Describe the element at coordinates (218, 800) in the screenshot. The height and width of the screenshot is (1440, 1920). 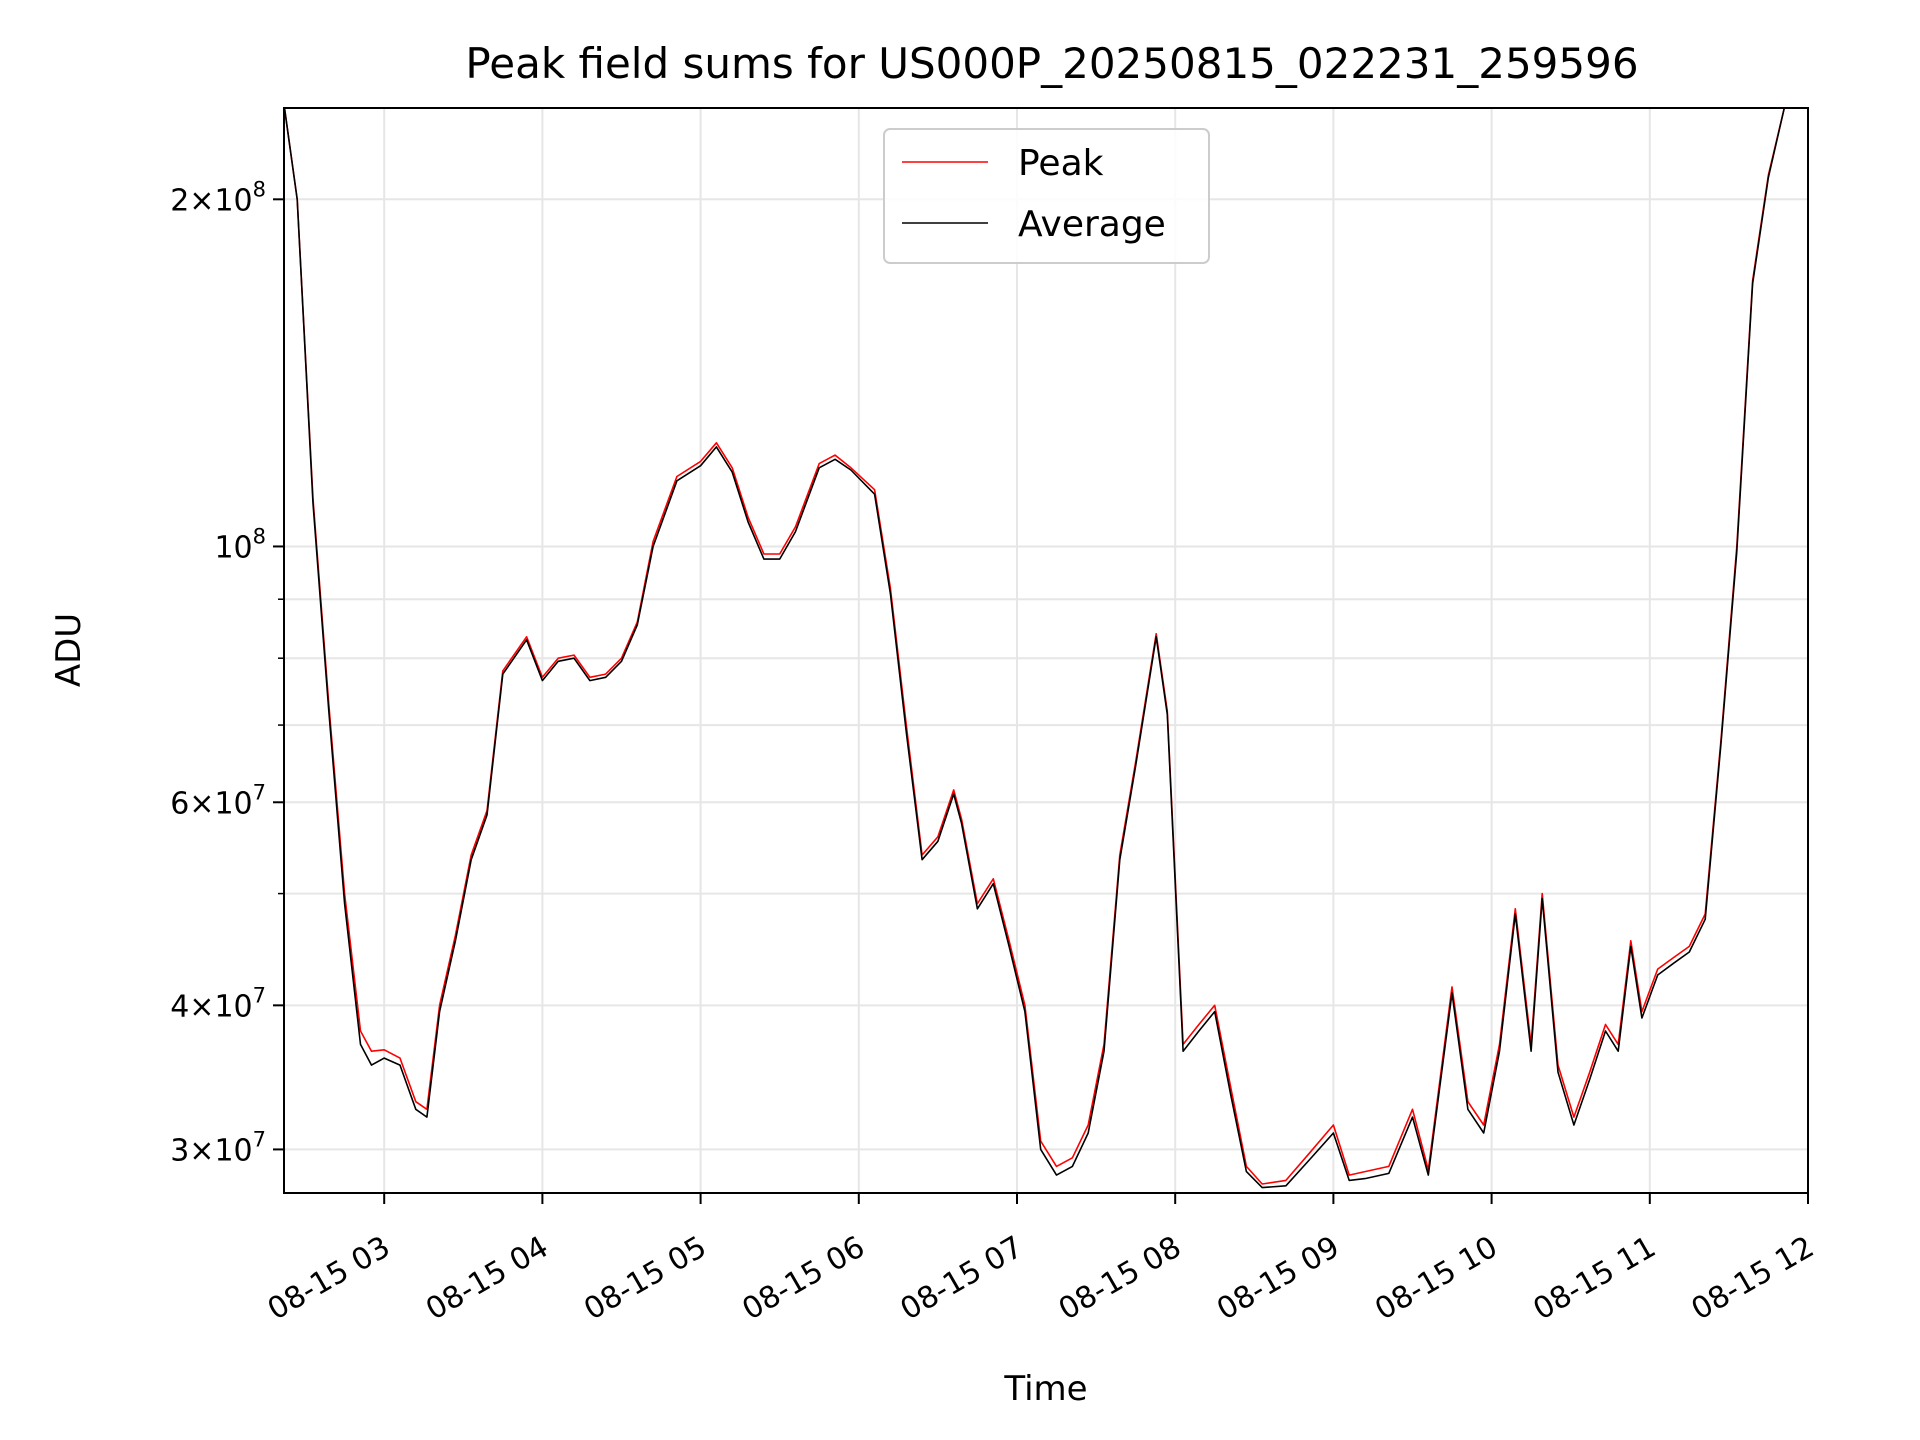
I see `y-tick-label: 6×107` at that location.